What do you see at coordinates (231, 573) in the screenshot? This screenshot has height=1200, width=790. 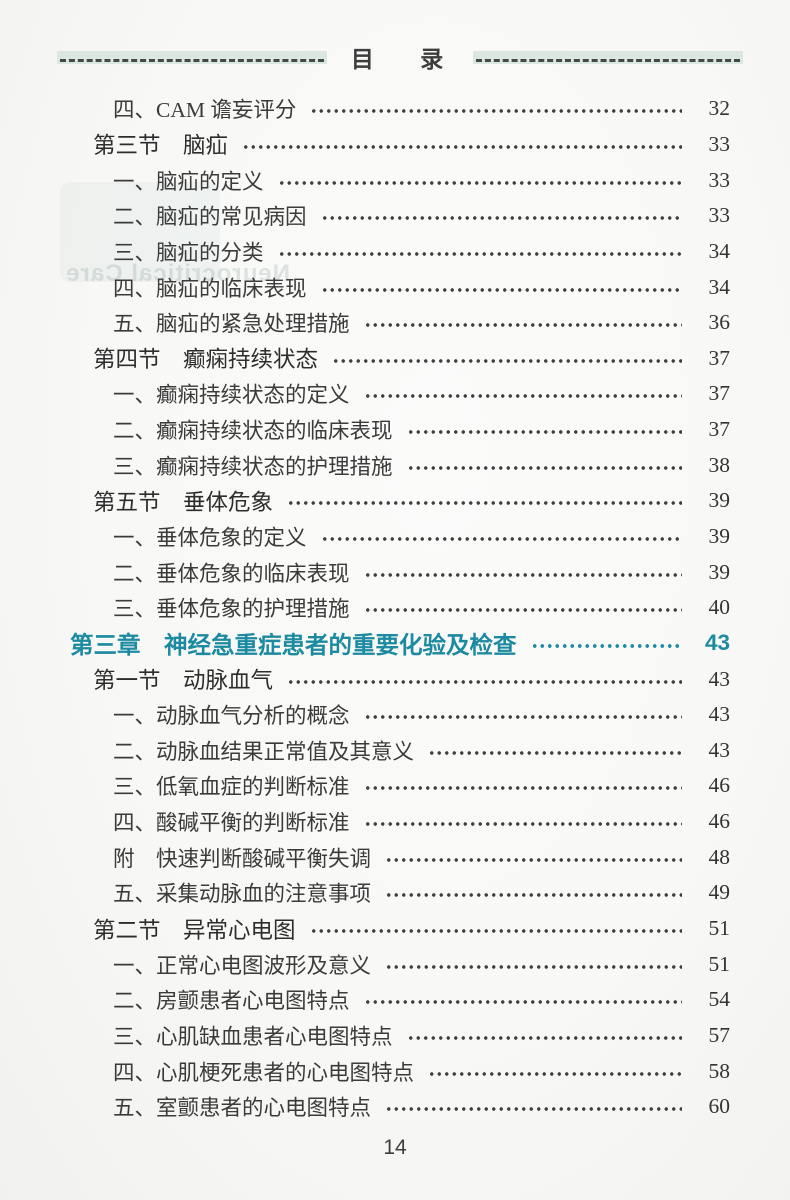 I see `toc-entry-label: 二、垂体危象的临床表现` at bounding box center [231, 573].